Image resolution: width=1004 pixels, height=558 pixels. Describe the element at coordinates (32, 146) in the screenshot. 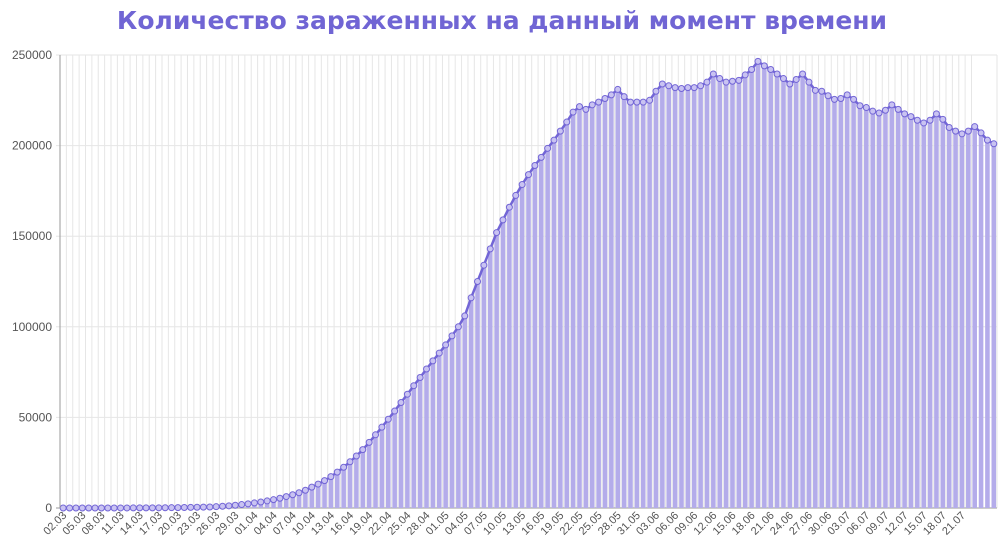

I see `y-tick-label: 200000` at that location.